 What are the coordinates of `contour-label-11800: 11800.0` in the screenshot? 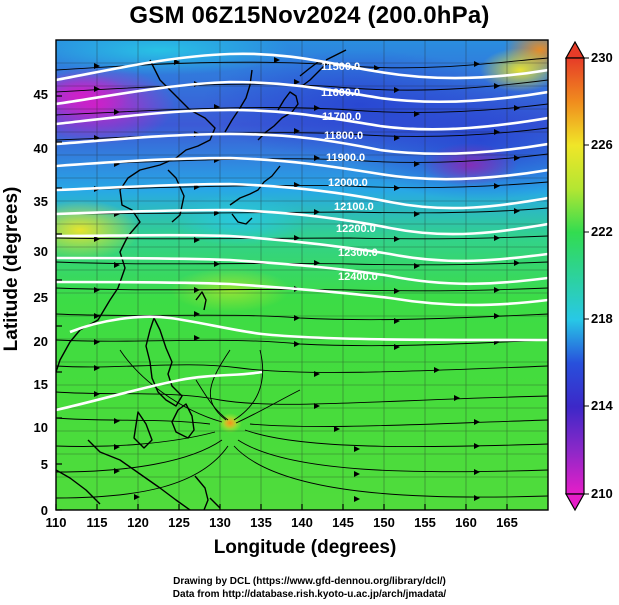 It's located at (343, 136).